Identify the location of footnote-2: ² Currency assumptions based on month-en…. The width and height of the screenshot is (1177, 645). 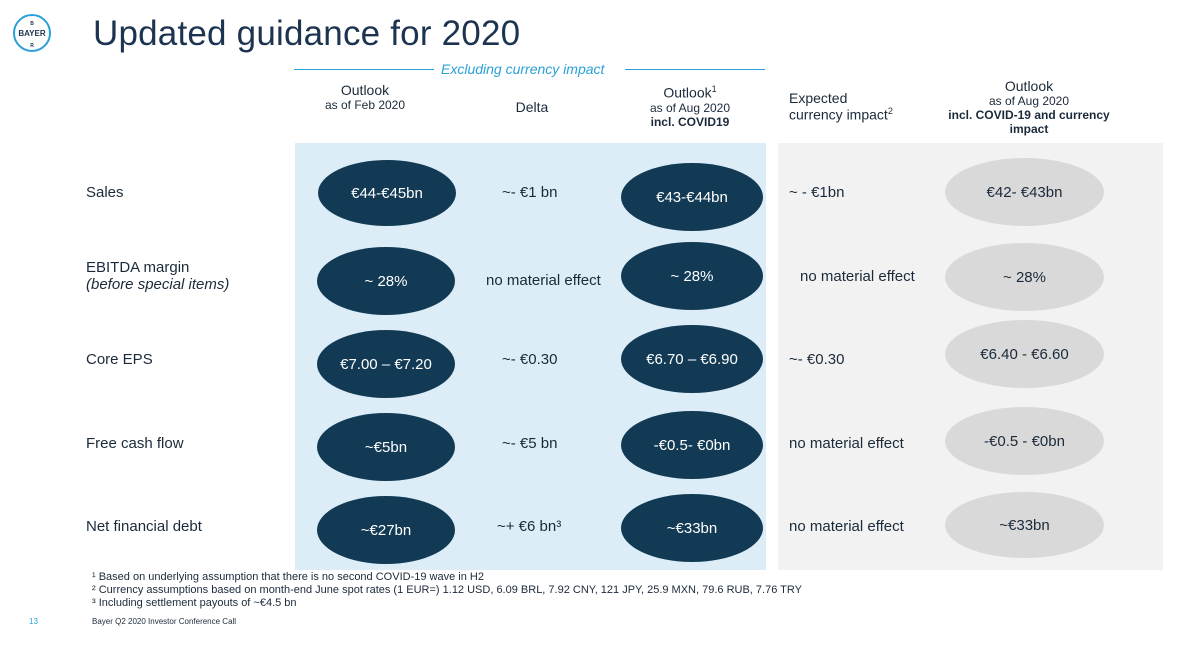
(447, 590).